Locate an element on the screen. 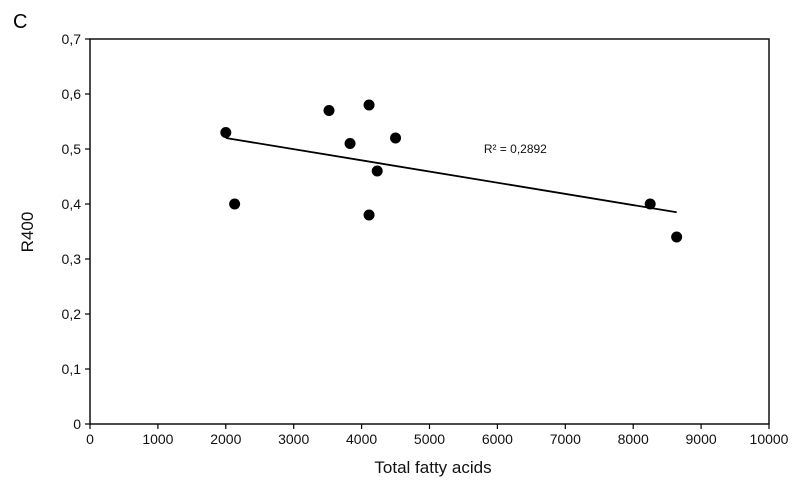 The height and width of the screenshot is (483, 794). y-tick-label: 0,7 is located at coordinates (72, 39).